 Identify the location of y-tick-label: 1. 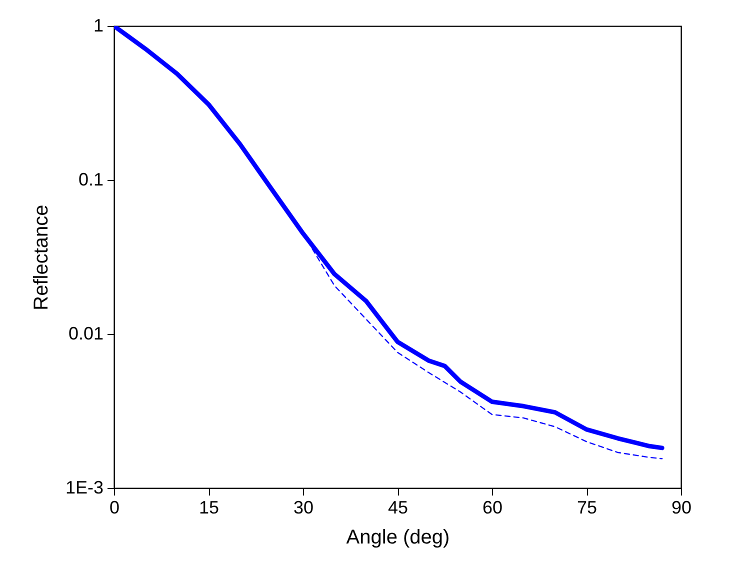
(98, 26).